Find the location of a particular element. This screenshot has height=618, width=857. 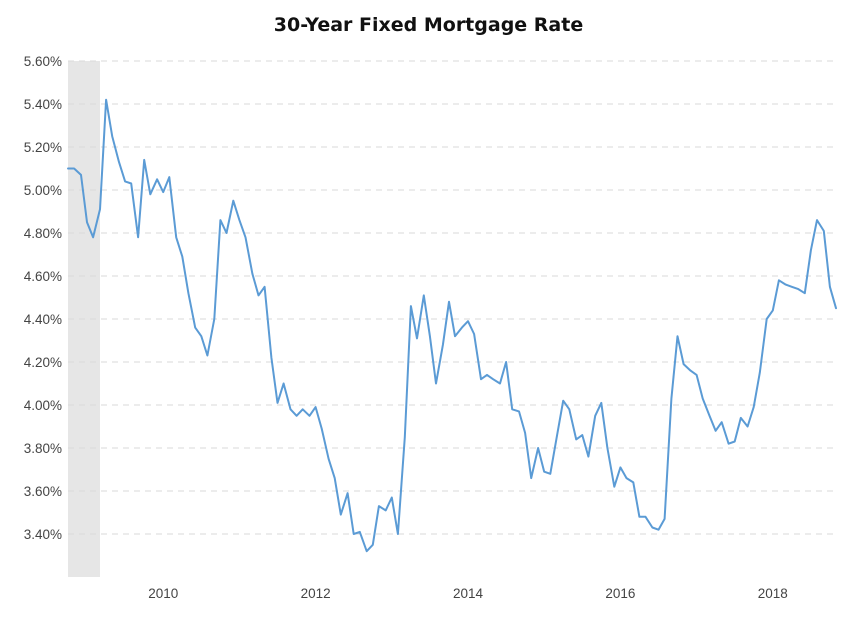

y-tick-label: 4.00% is located at coordinates (43, 405).